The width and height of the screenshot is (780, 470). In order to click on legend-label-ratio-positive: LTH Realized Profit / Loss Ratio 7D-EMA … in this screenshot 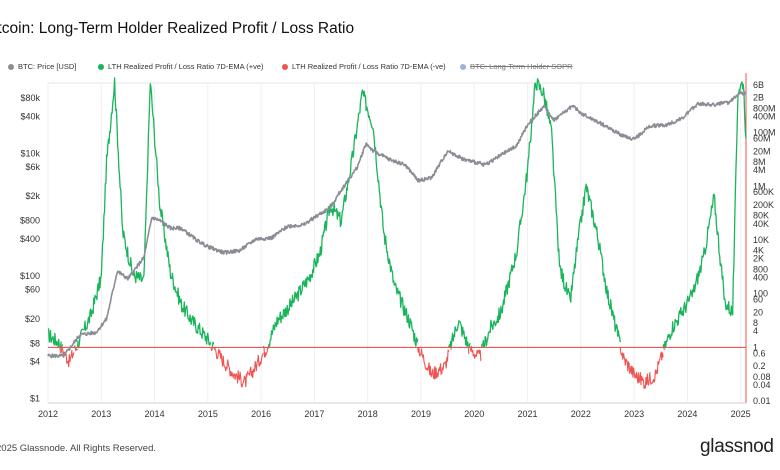, I will do `click(186, 66)`.